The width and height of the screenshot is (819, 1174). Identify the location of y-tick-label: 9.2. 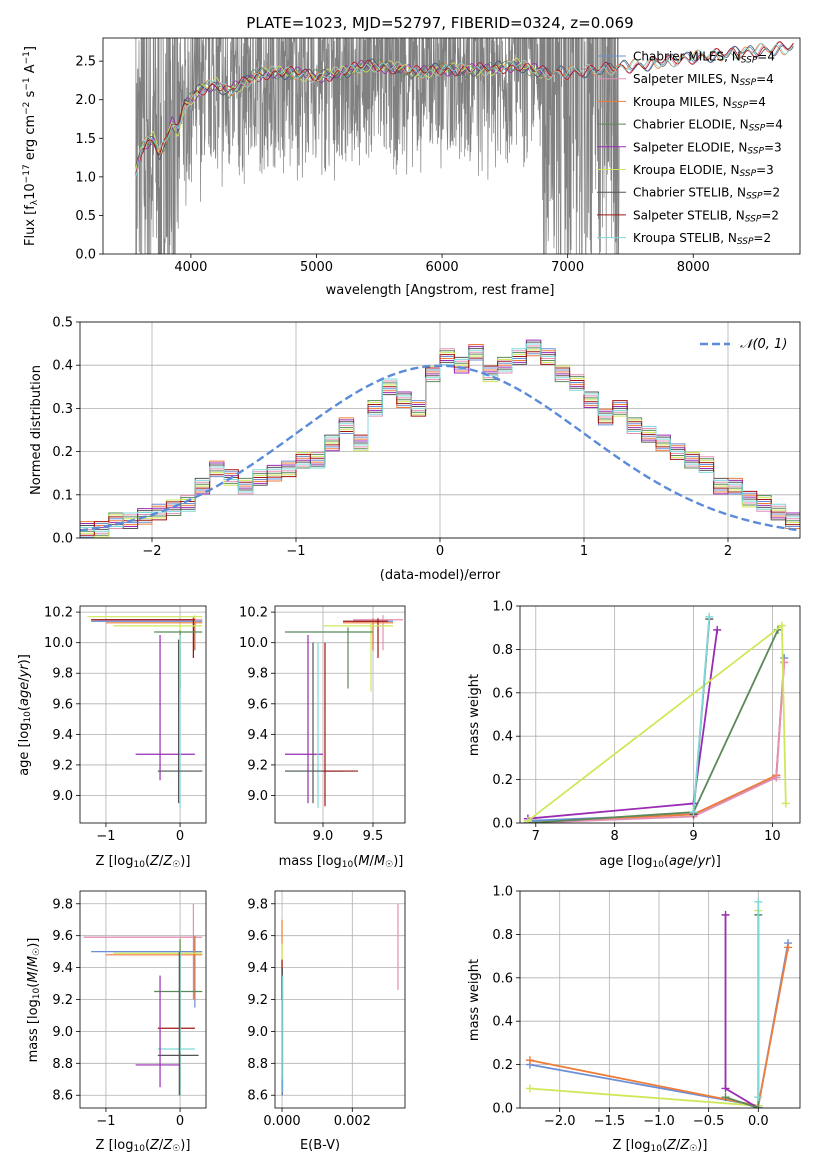
(62, 1000).